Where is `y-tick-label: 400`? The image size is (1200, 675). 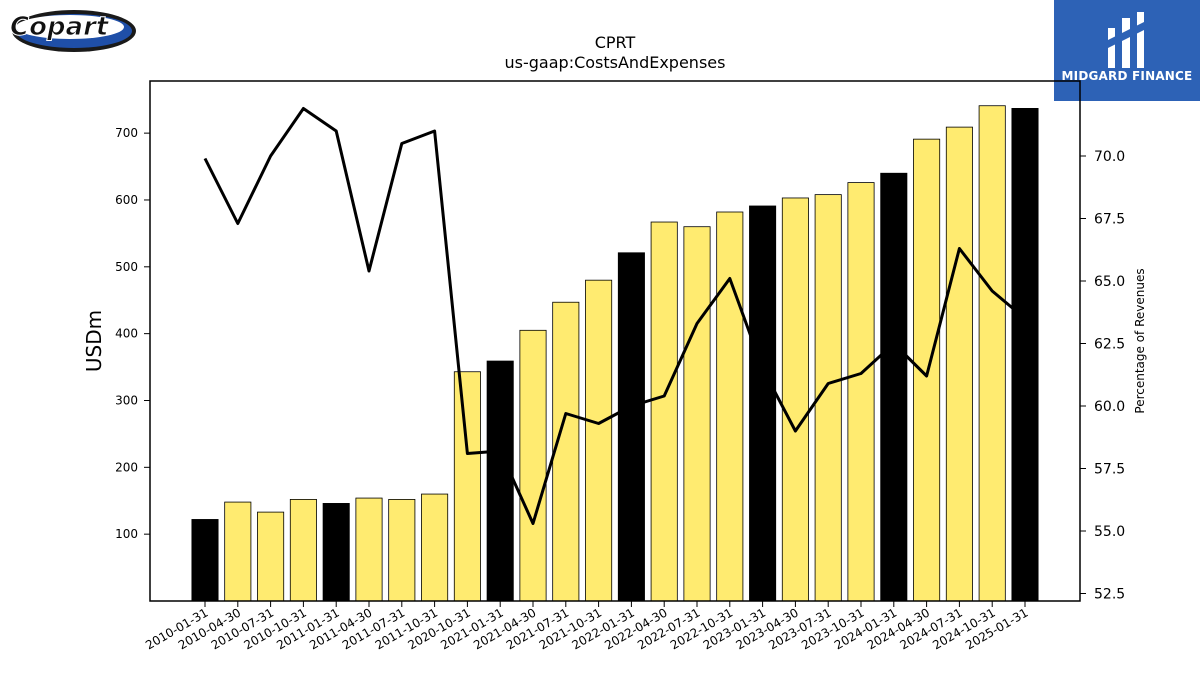
y-tick-label: 400 is located at coordinates (126, 334).